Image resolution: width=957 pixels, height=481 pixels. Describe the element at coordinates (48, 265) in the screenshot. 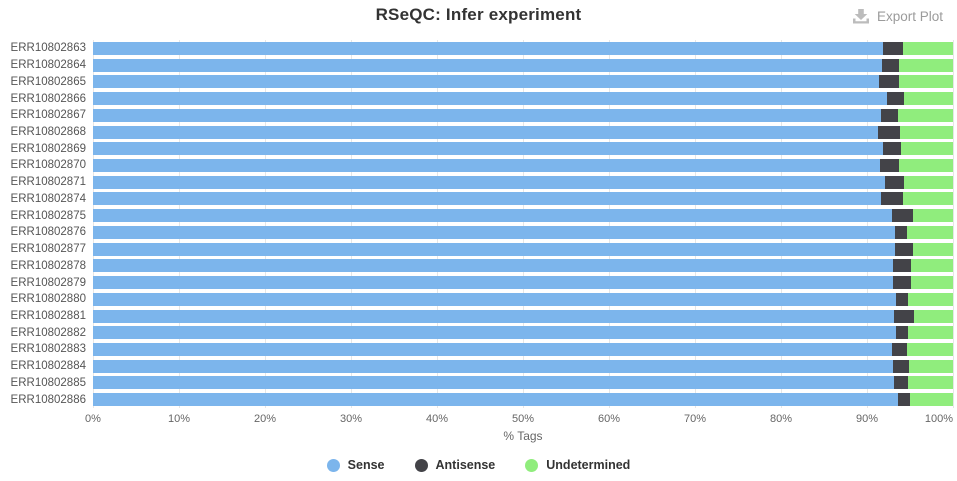

I see `sample-label: ERR10802878` at that location.